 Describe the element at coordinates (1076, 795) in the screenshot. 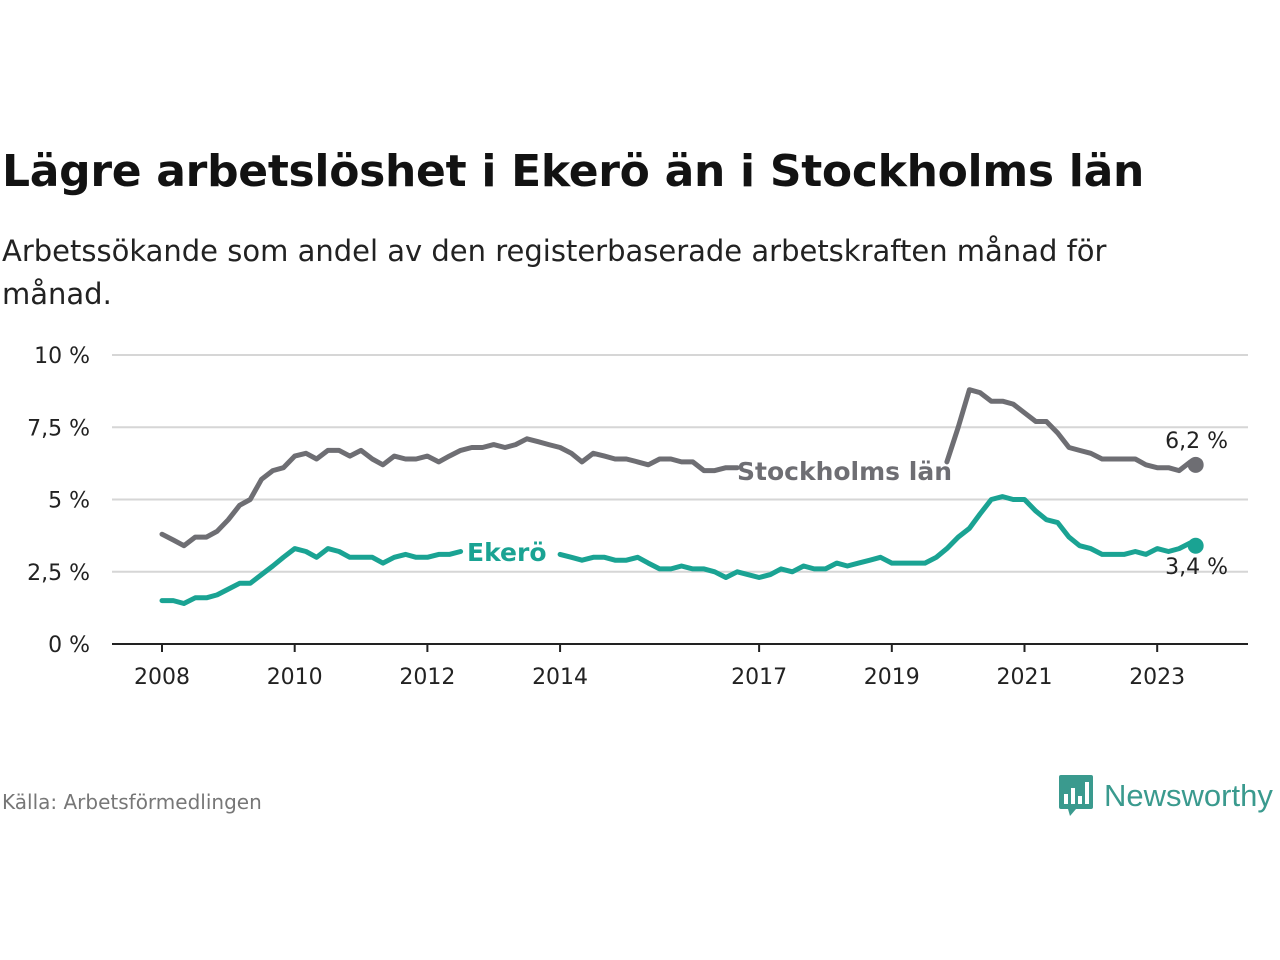

I see `newsworthy-icon` at that location.